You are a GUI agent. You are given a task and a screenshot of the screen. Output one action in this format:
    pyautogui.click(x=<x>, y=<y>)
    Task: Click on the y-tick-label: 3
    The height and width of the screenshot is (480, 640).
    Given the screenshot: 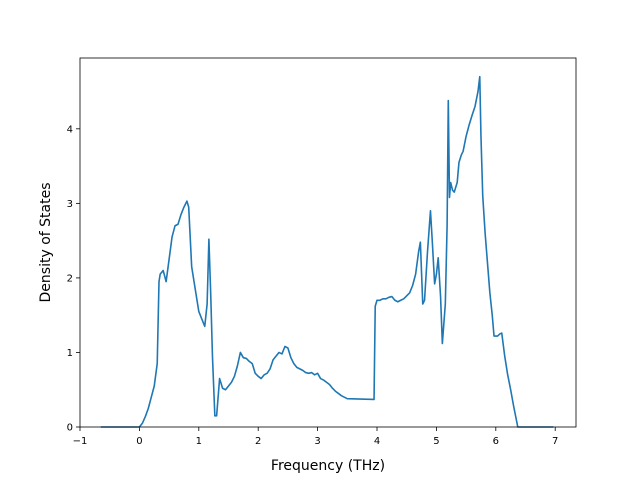 What is the action you would take?
    pyautogui.click(x=70, y=204)
    